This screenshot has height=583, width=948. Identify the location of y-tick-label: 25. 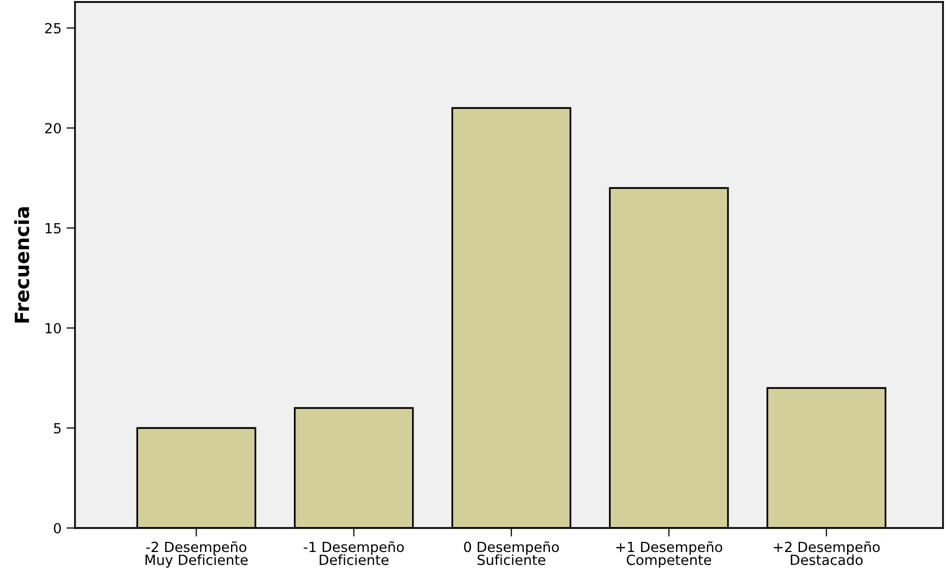
(53, 28).